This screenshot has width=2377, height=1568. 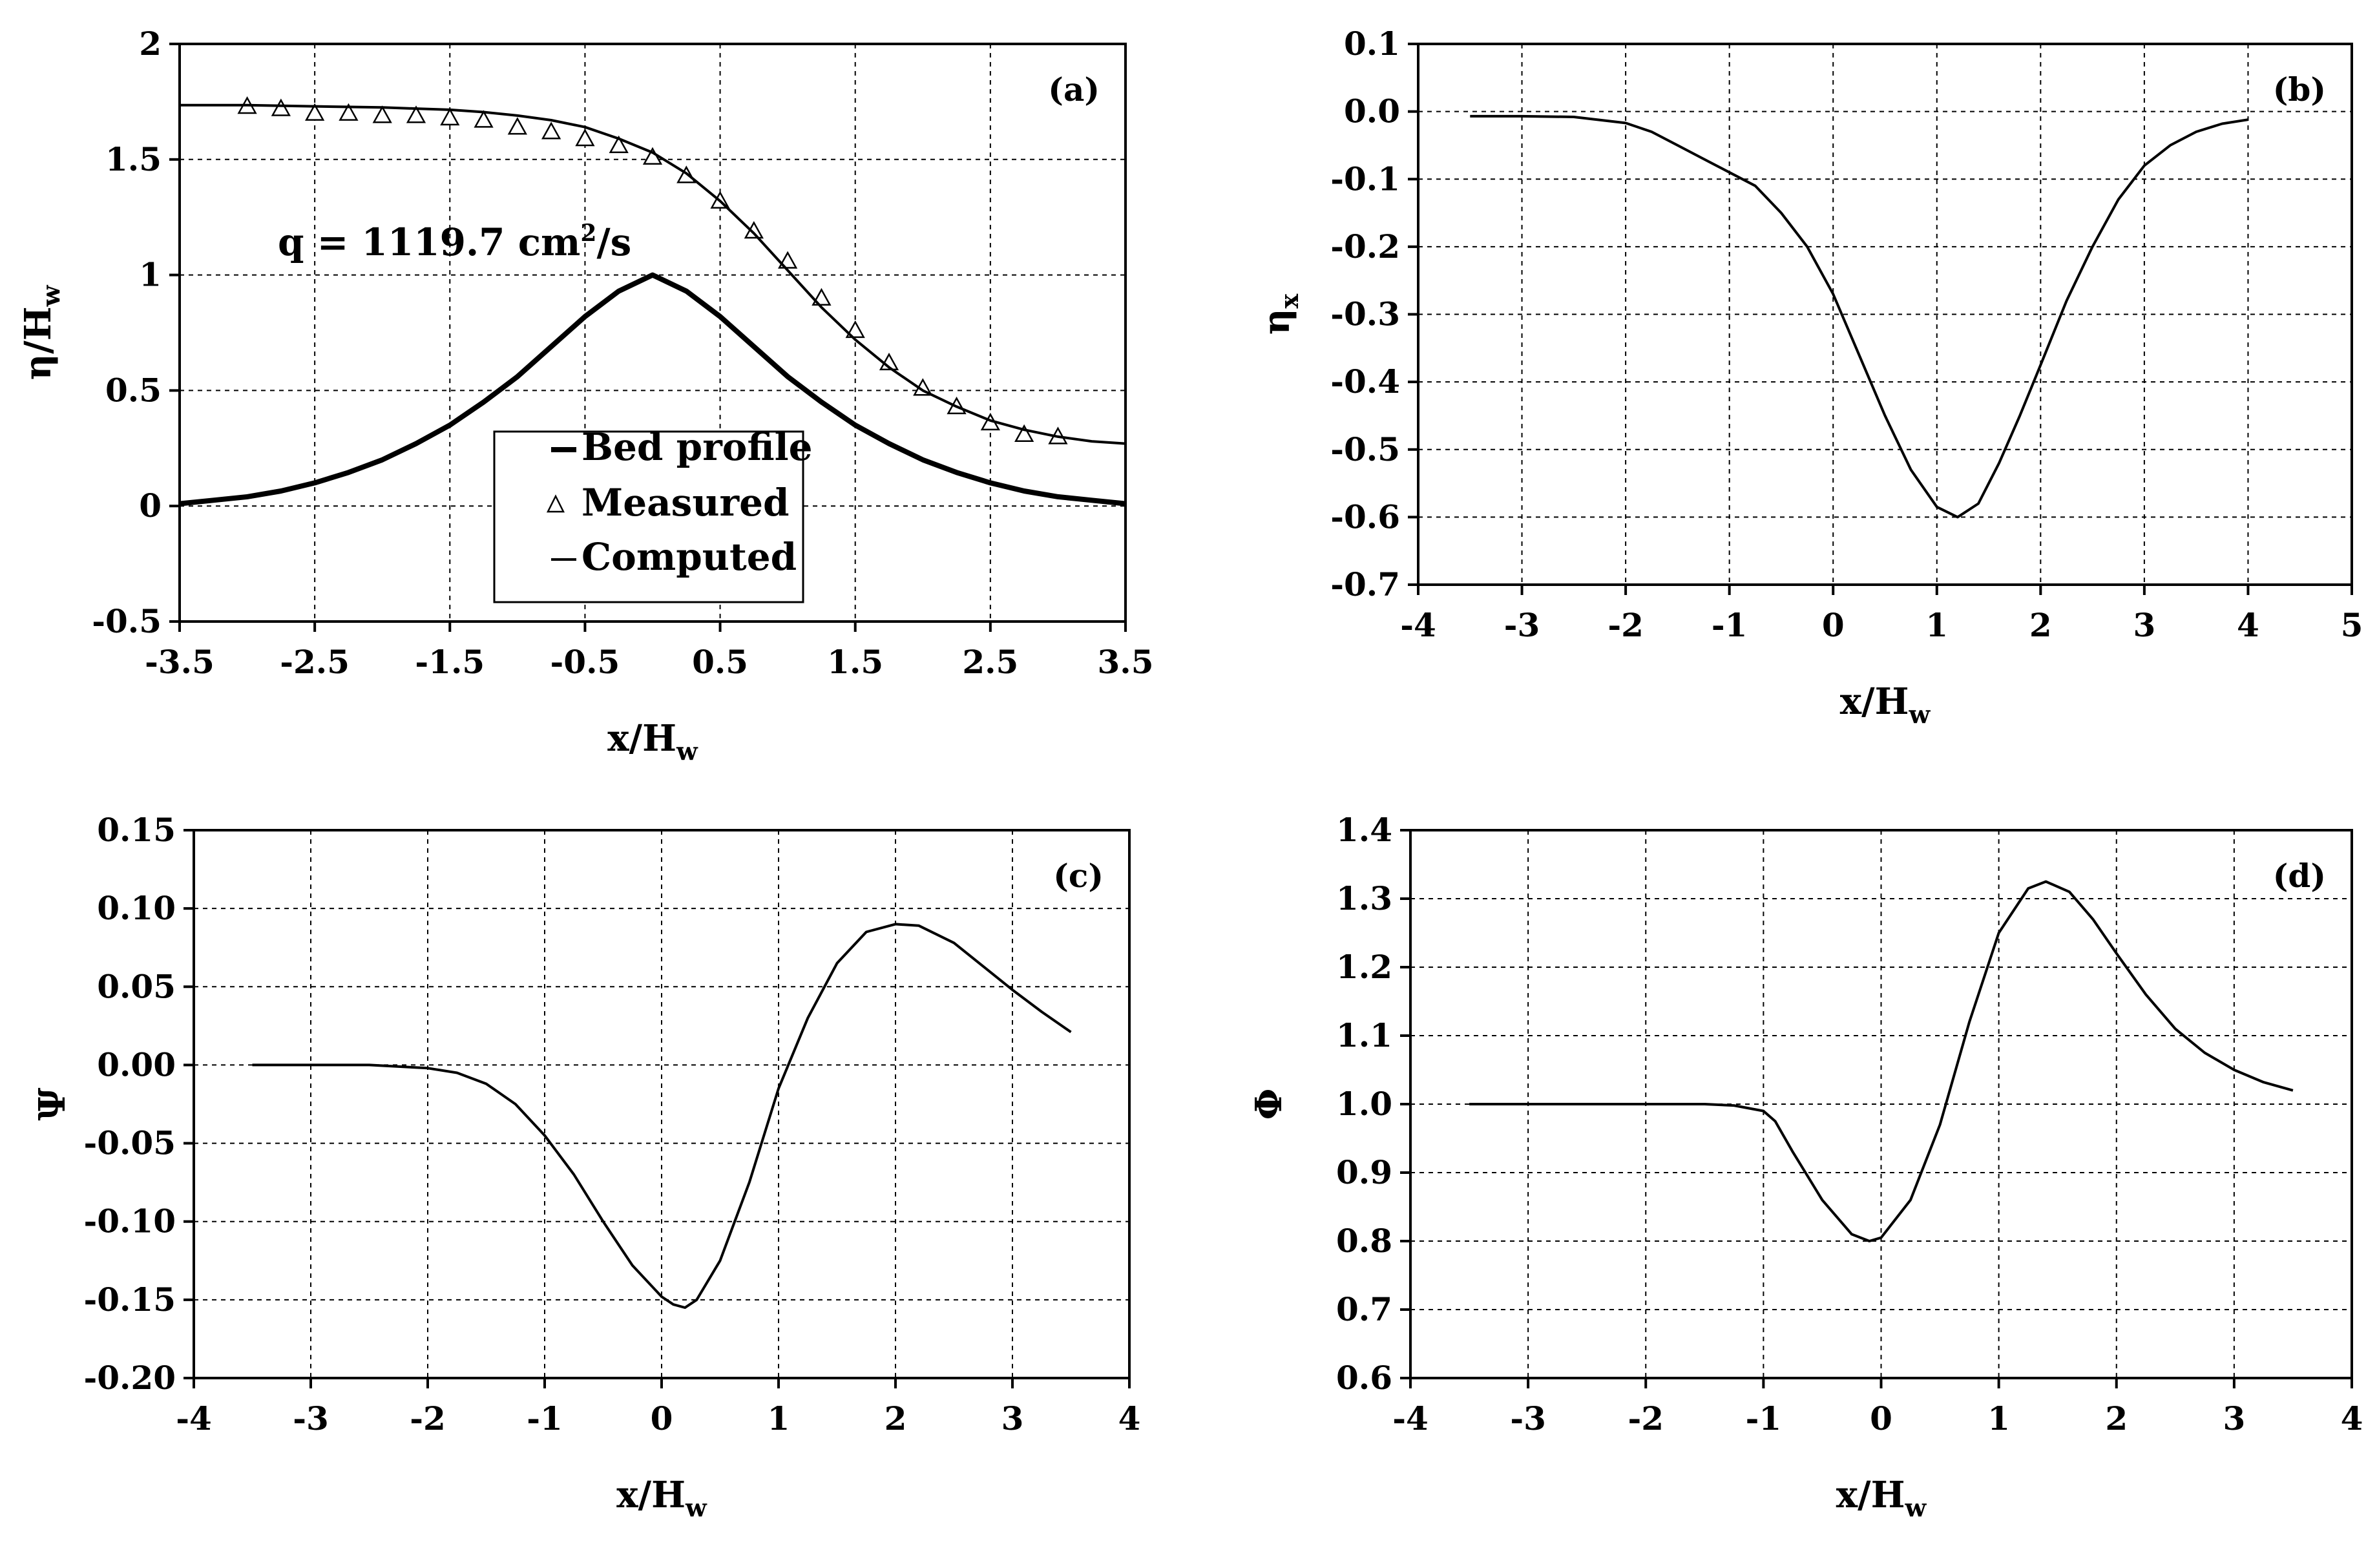 What do you see at coordinates (1290, 300) in the screenshot?
I see `y-axis-title-sub: x` at bounding box center [1290, 300].